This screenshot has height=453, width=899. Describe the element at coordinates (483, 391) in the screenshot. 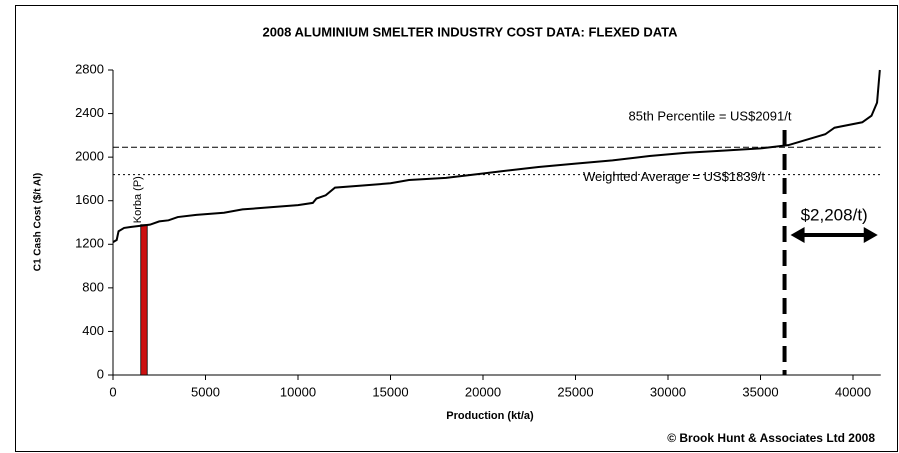

I see `x-tick-label: 20000` at that location.